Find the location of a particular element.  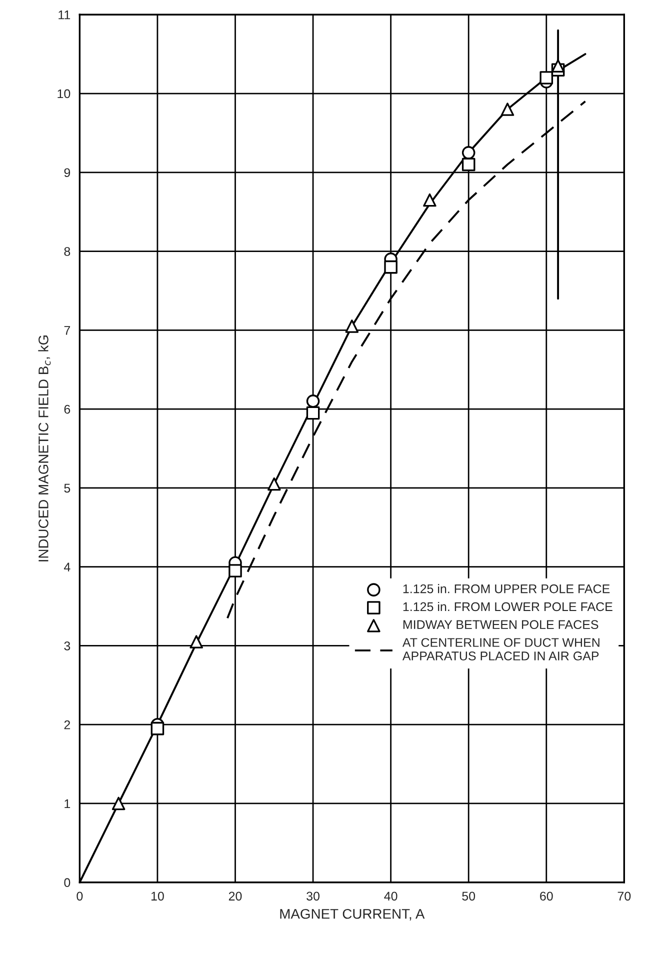

x-tick-label: 50 is located at coordinates (469, 896).